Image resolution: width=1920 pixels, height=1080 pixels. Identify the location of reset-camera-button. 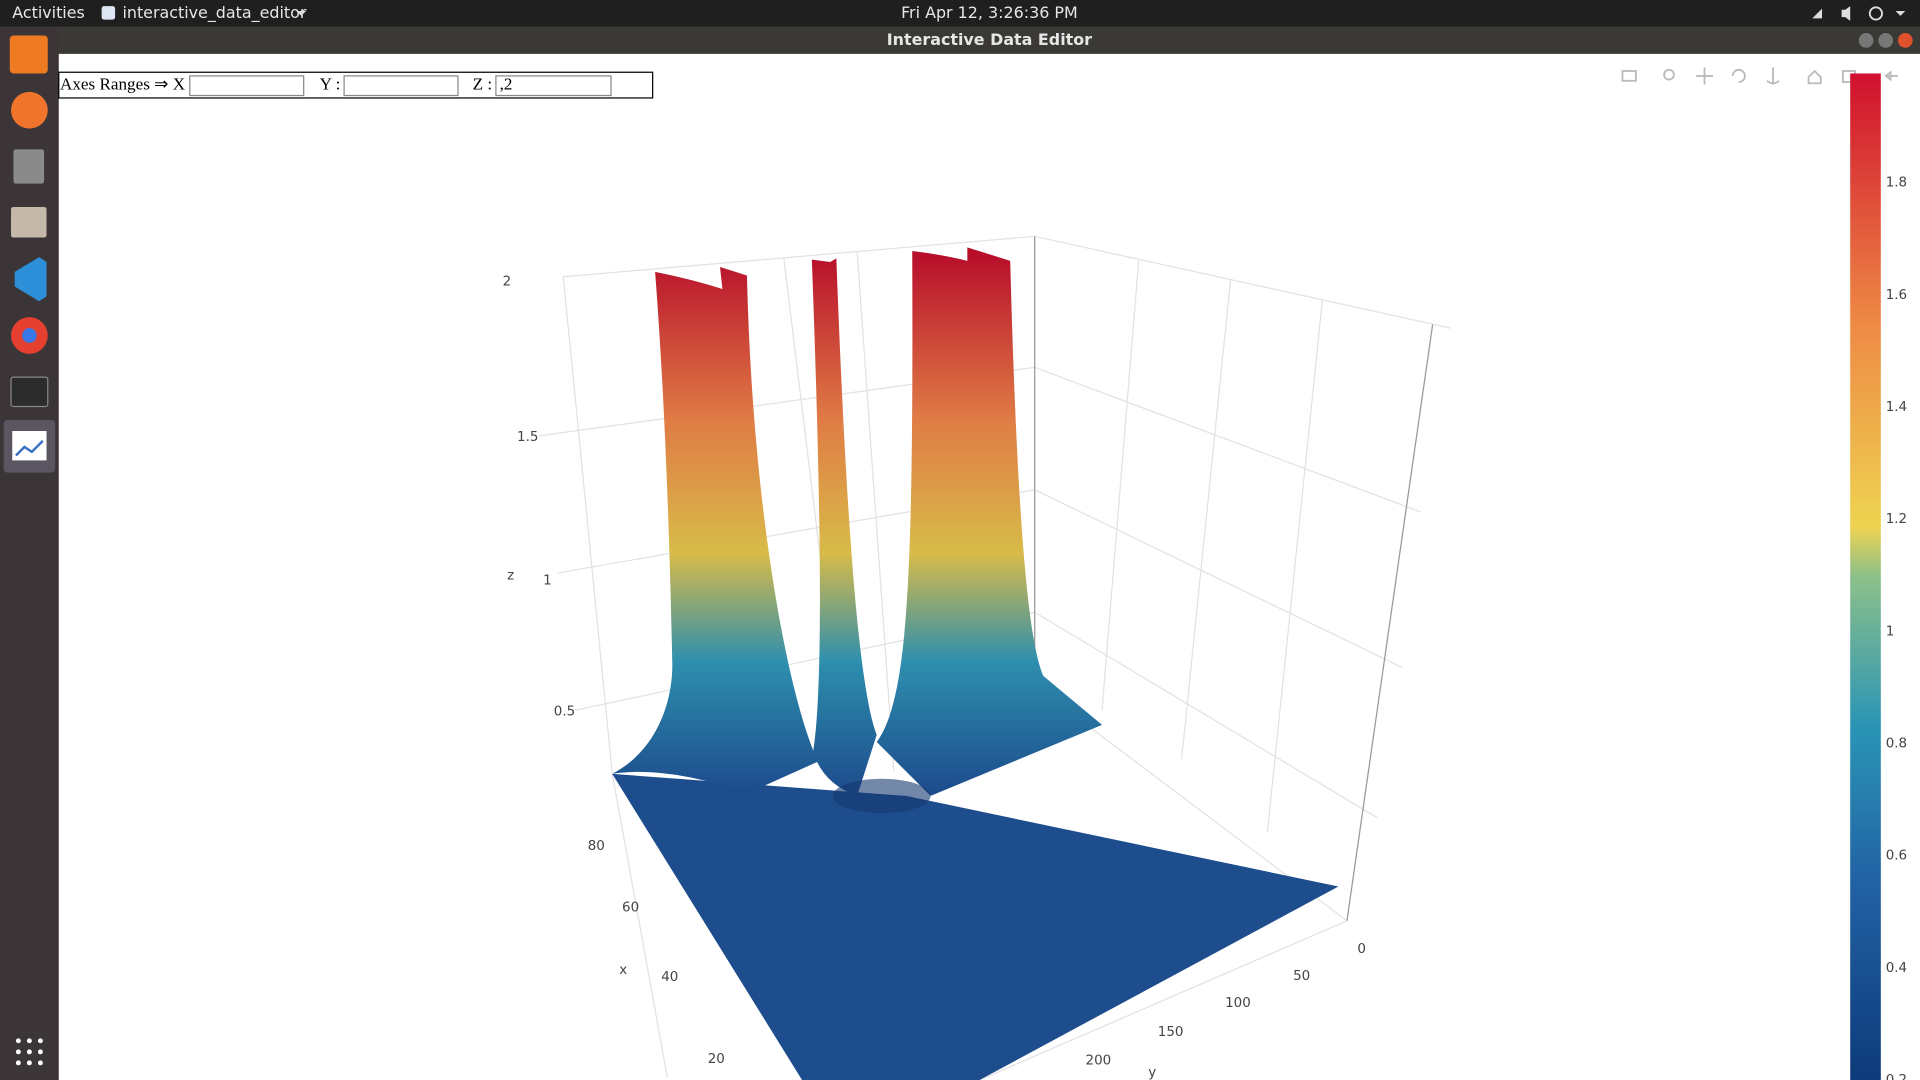
(1814, 77).